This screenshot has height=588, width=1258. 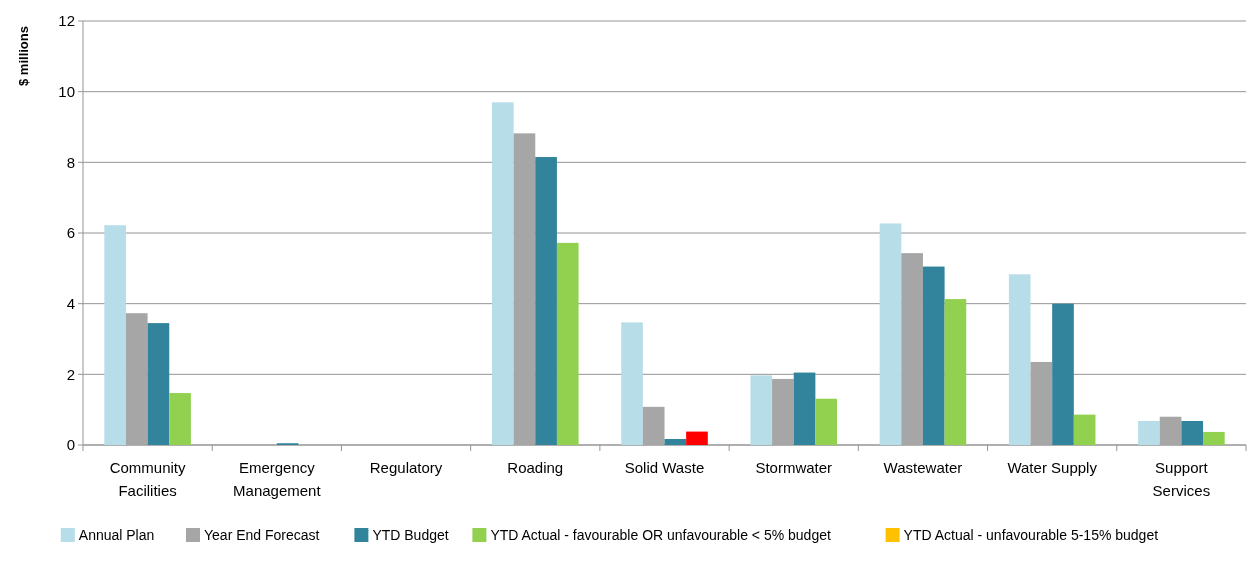 What do you see at coordinates (70, 374) in the screenshot?
I see `y-tick-label: 2` at bounding box center [70, 374].